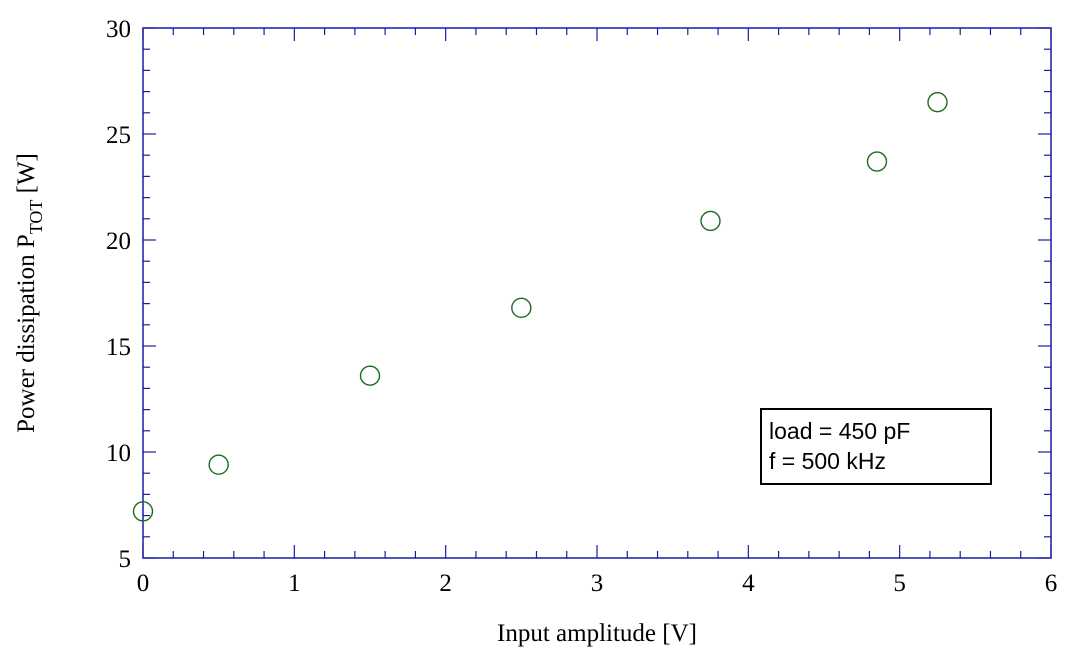 This screenshot has width=1073, height=652. What do you see at coordinates (445, 583) in the screenshot?
I see `x-tick-label: 2` at bounding box center [445, 583].